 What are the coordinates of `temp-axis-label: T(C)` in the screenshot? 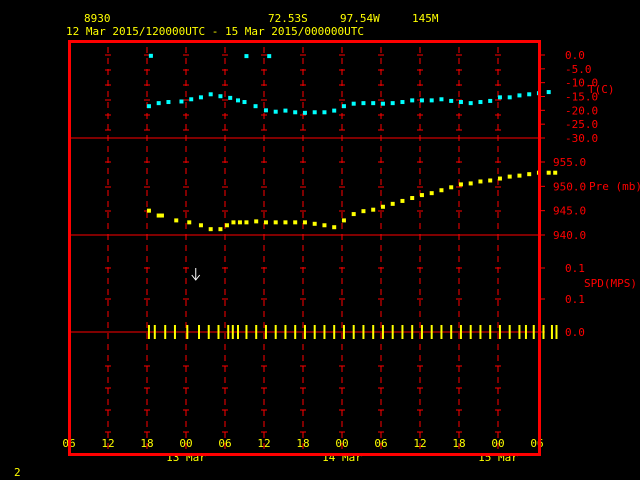 It's located at (601, 89).